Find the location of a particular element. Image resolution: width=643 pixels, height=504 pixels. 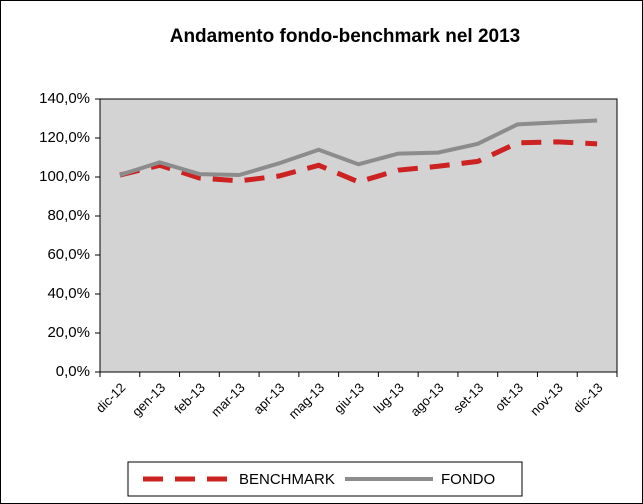

y-tick-label: 20,0% is located at coordinates (68, 332).